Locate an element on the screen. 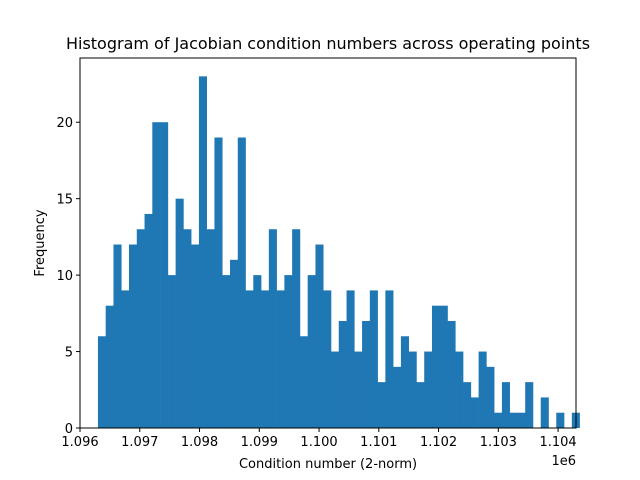  y-axis-ticks: 0 5 10 15 20 is located at coordinates (68, 276).